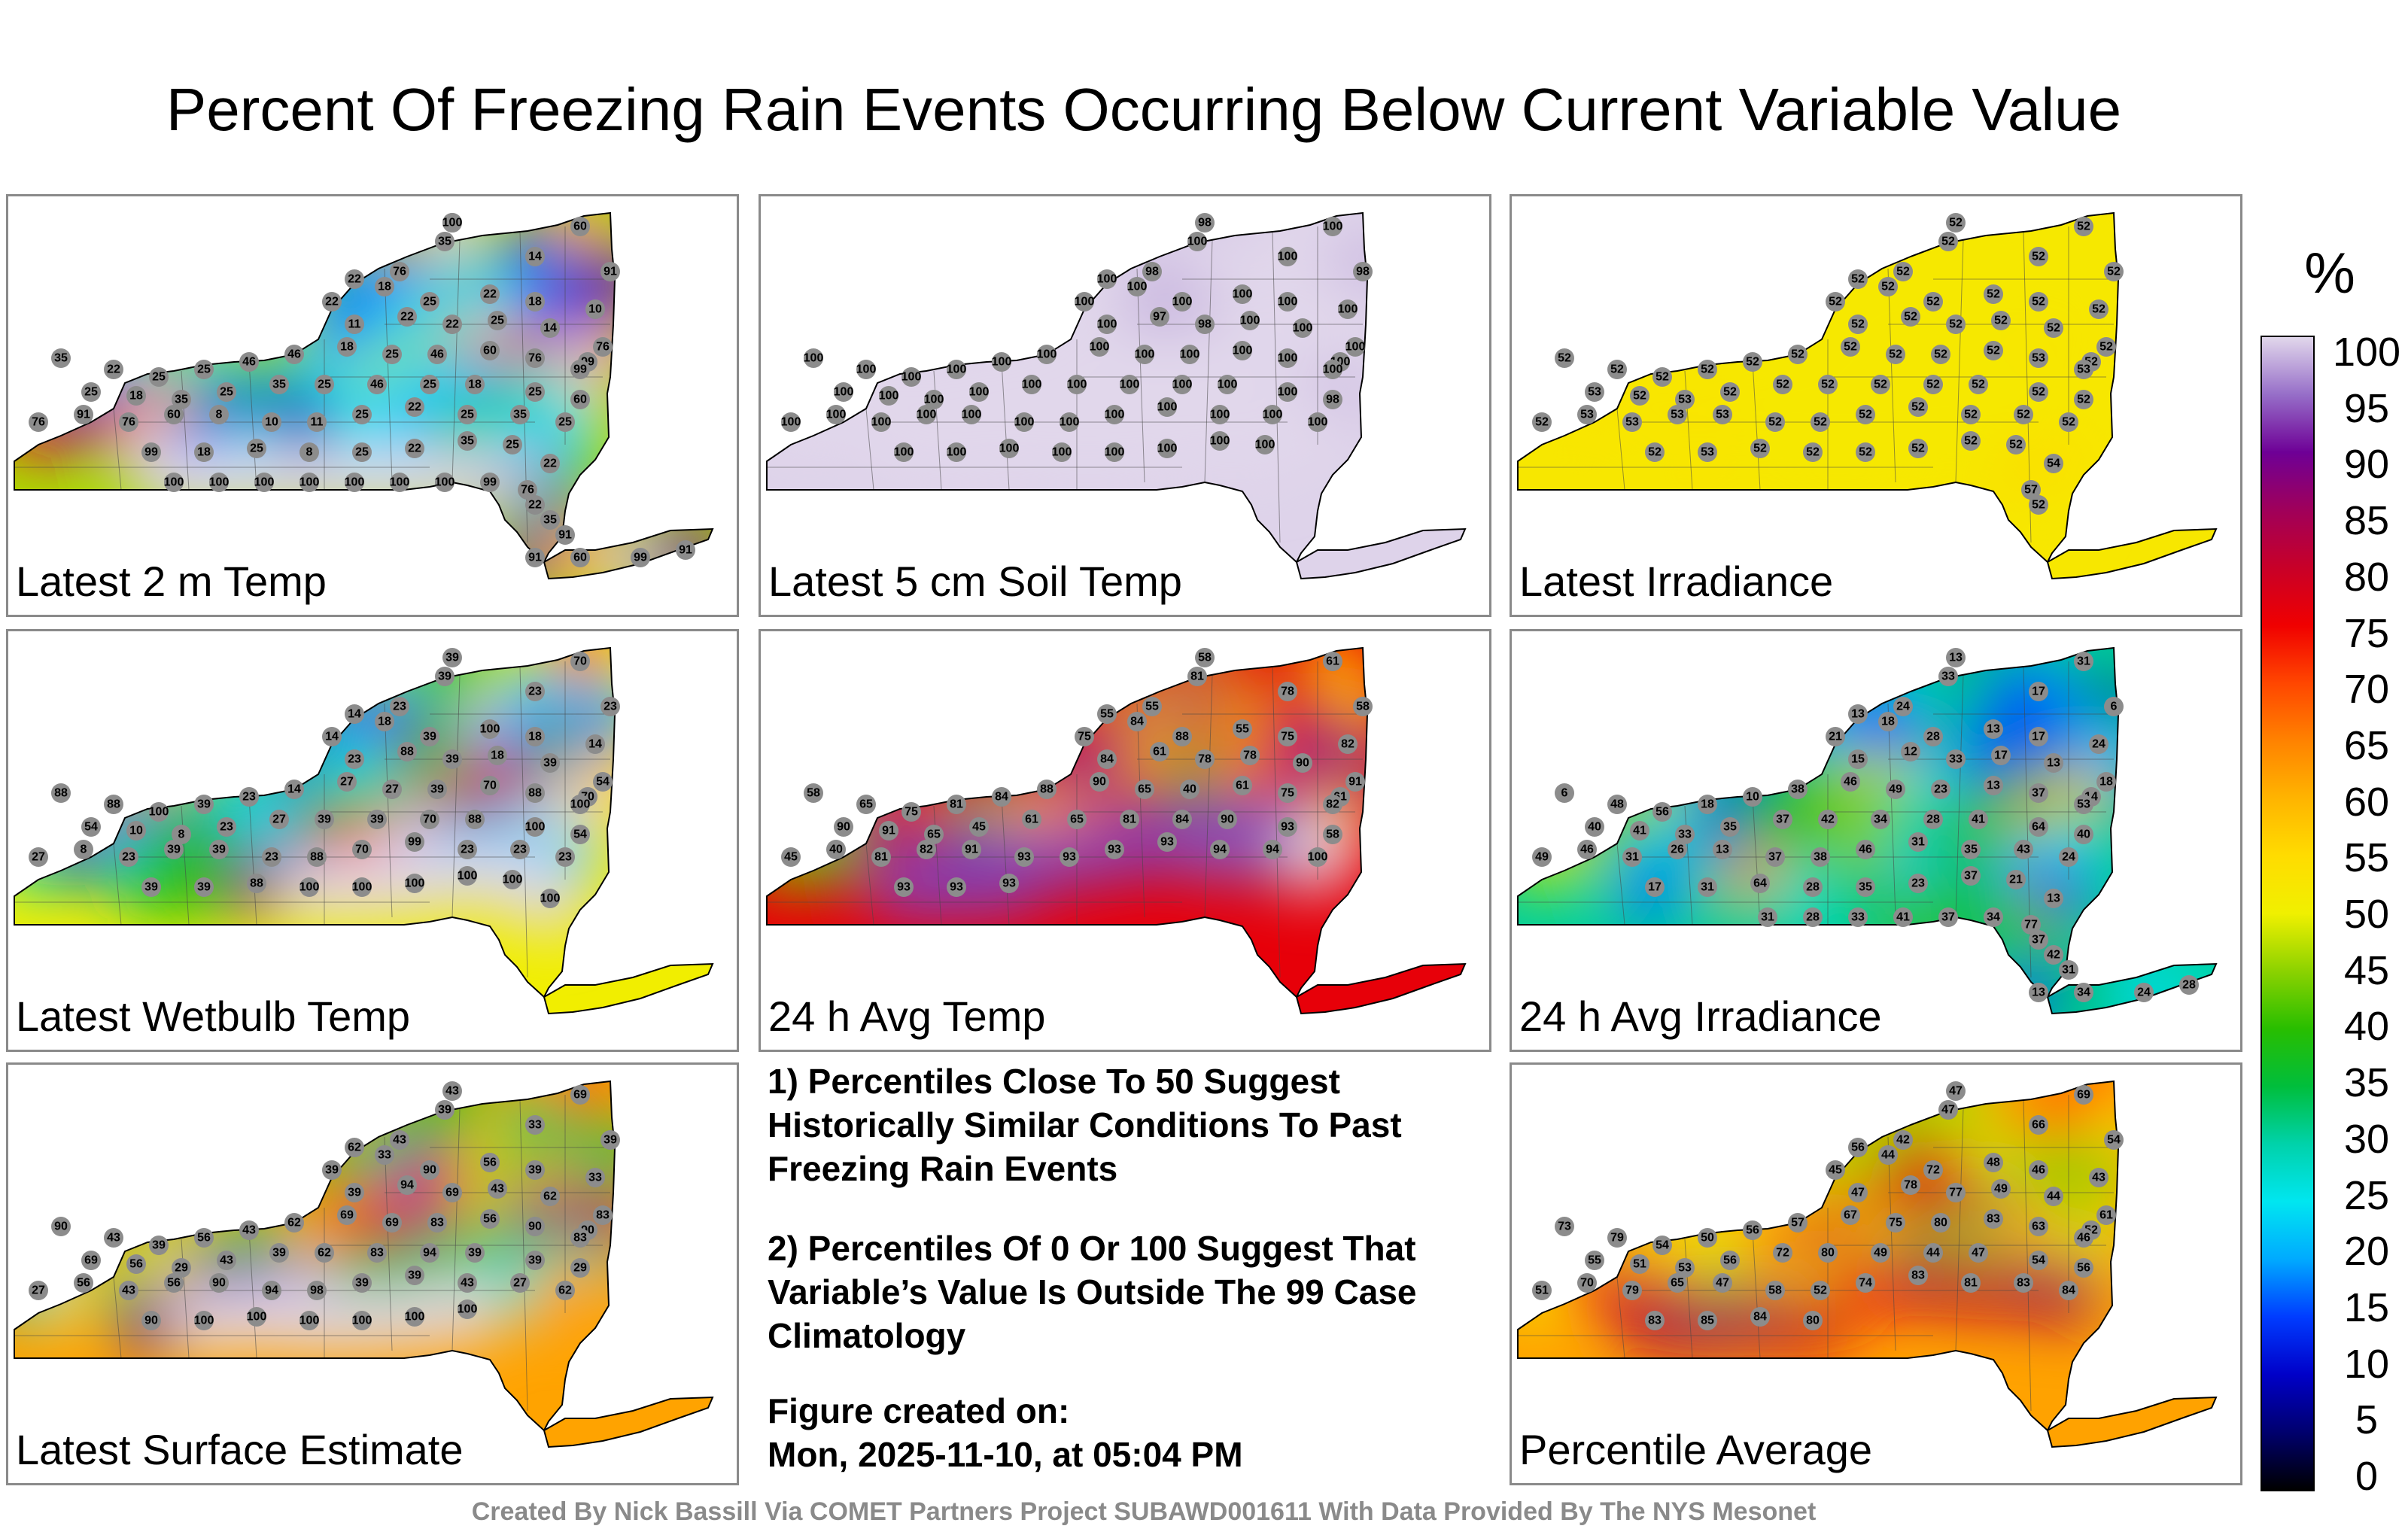  Describe the element at coordinates (1797, 1223) in the screenshot. I see `station-value: 57` at that location.